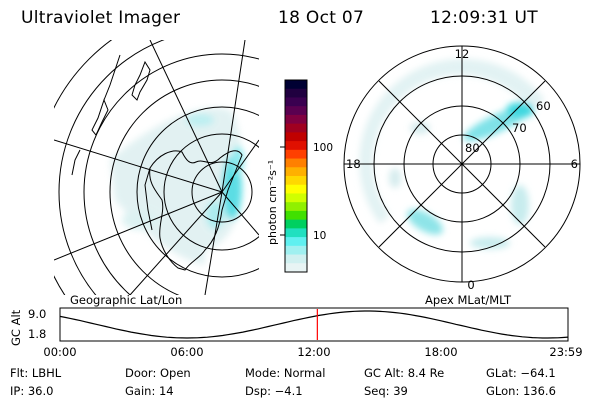  Describe the element at coordinates (274, 391) in the screenshot. I see `info-dsp: Dsp: −4.1` at that location.